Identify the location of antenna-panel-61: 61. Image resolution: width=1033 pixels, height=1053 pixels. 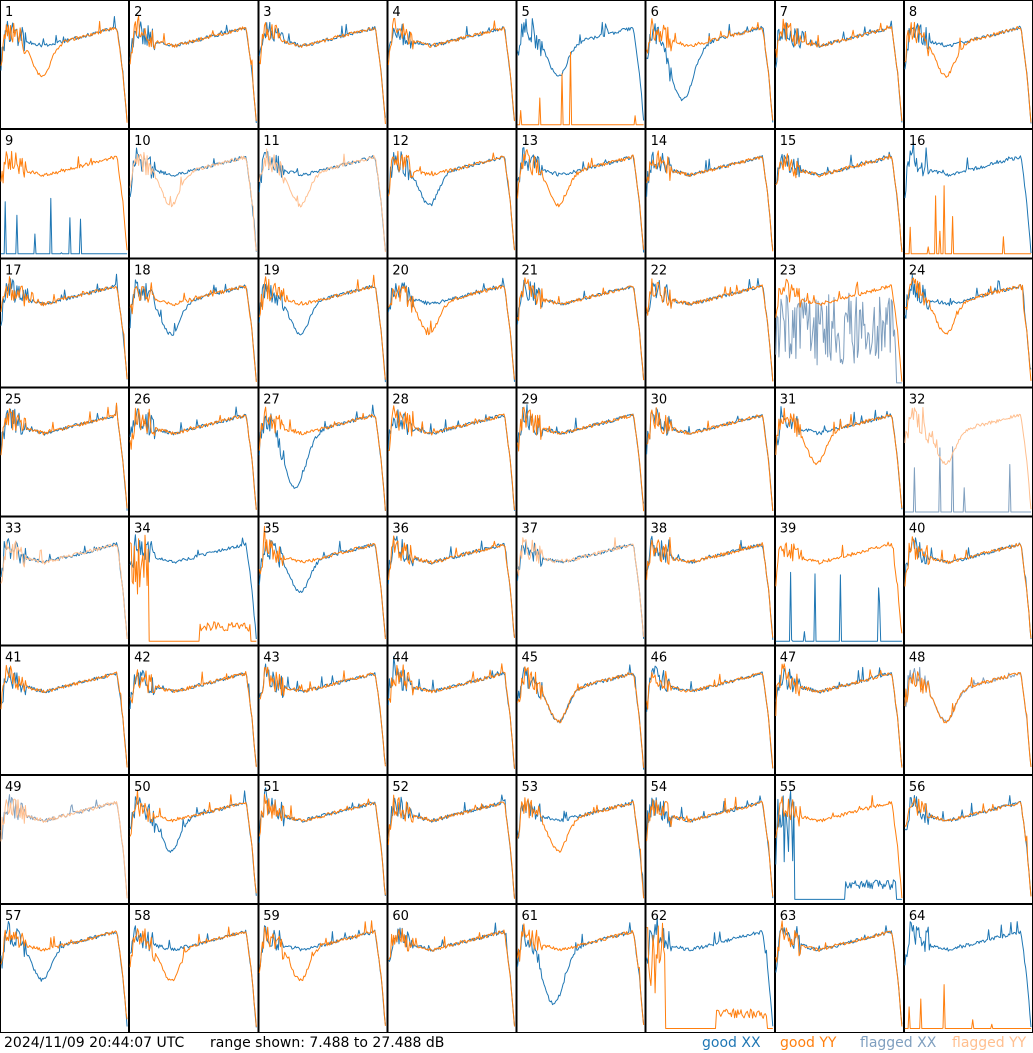
(581, 968).